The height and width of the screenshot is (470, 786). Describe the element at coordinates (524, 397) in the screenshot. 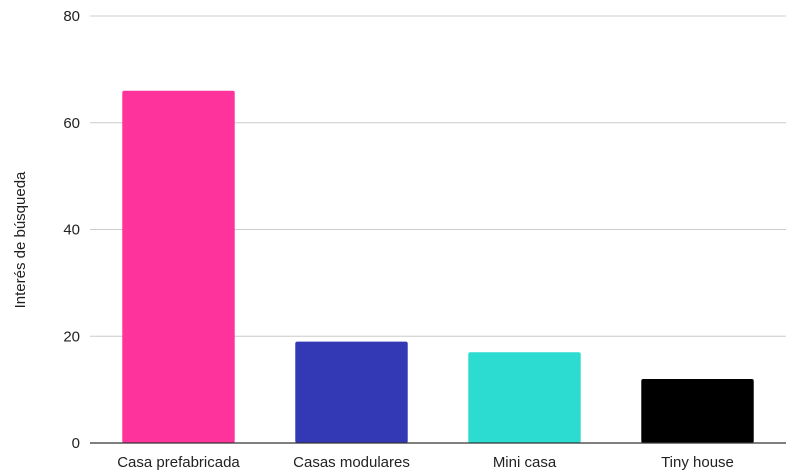

I see `bar-mini-casa` at that location.